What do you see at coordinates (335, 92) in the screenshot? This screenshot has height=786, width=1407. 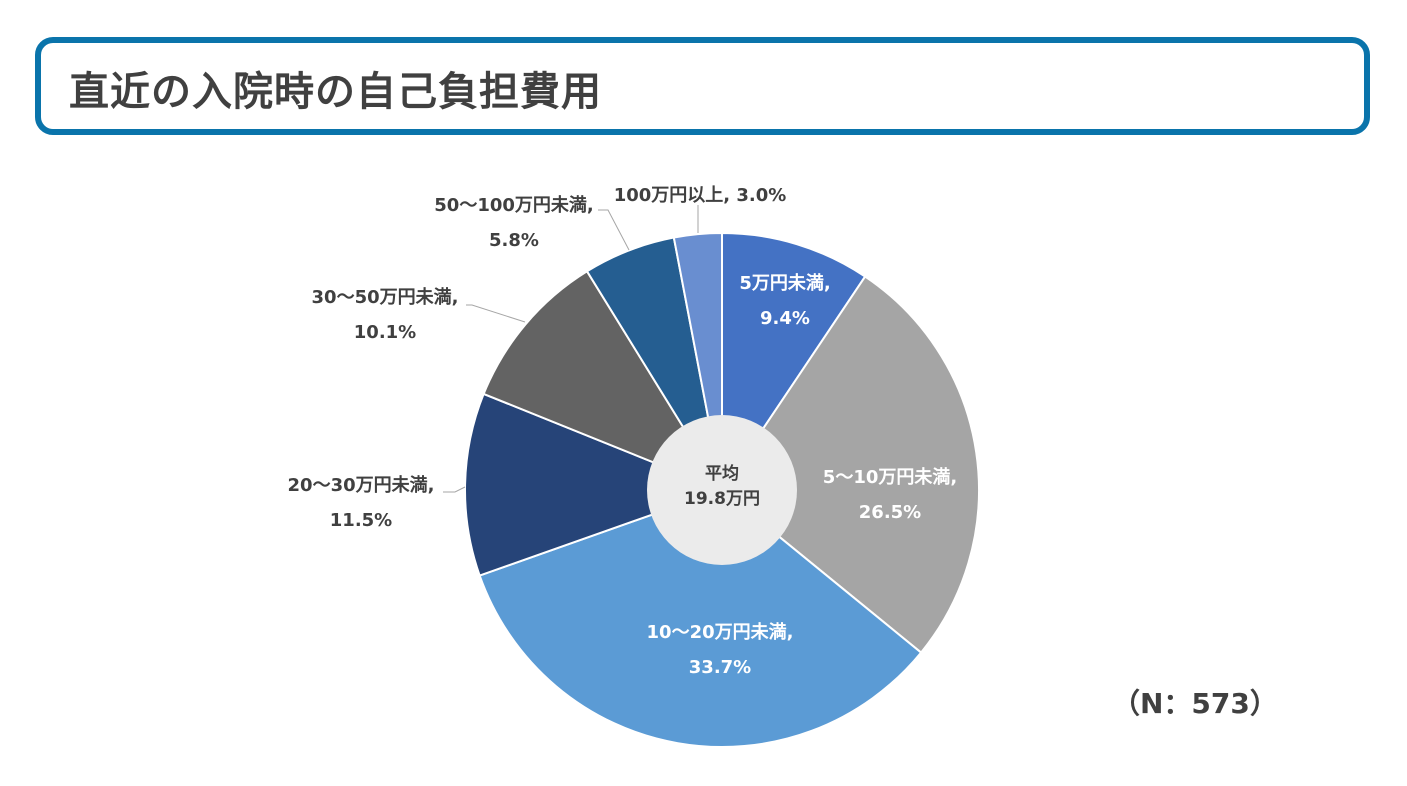 I see `chart-title: 直近の入院時の自己負担費用` at bounding box center [335, 92].